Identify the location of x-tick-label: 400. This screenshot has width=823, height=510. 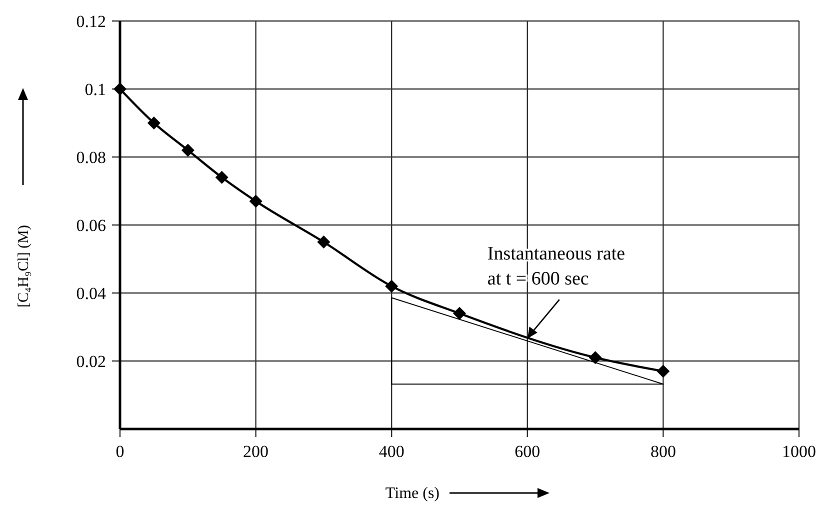
(391, 451).